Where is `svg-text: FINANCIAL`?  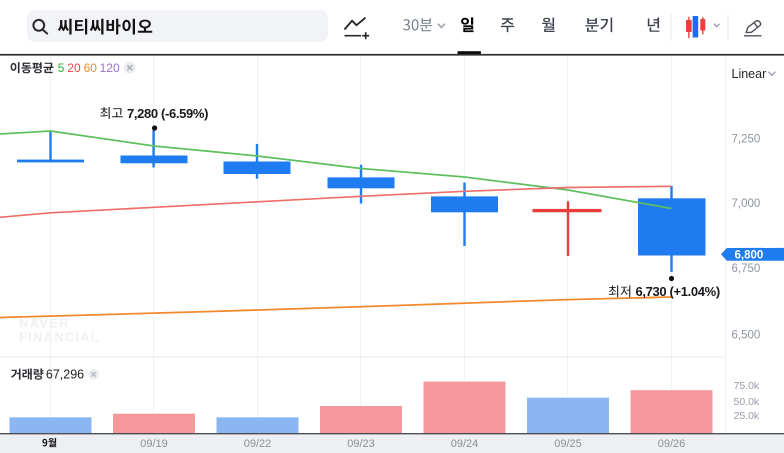 svg-text: FINANCIAL is located at coordinates (59, 337).